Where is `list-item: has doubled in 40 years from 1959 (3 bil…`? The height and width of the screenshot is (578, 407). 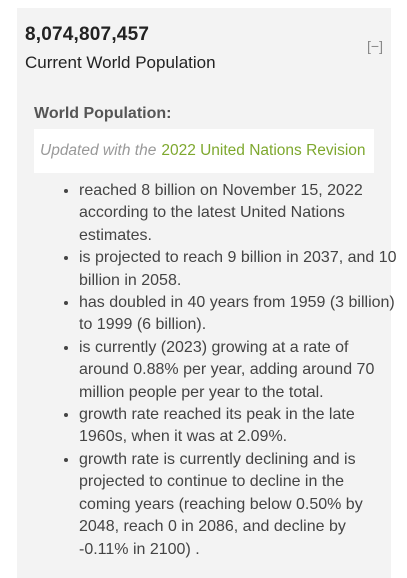 list-item: has doubled in 40 years from 1959 (3 bil… is located at coordinates (239, 314).